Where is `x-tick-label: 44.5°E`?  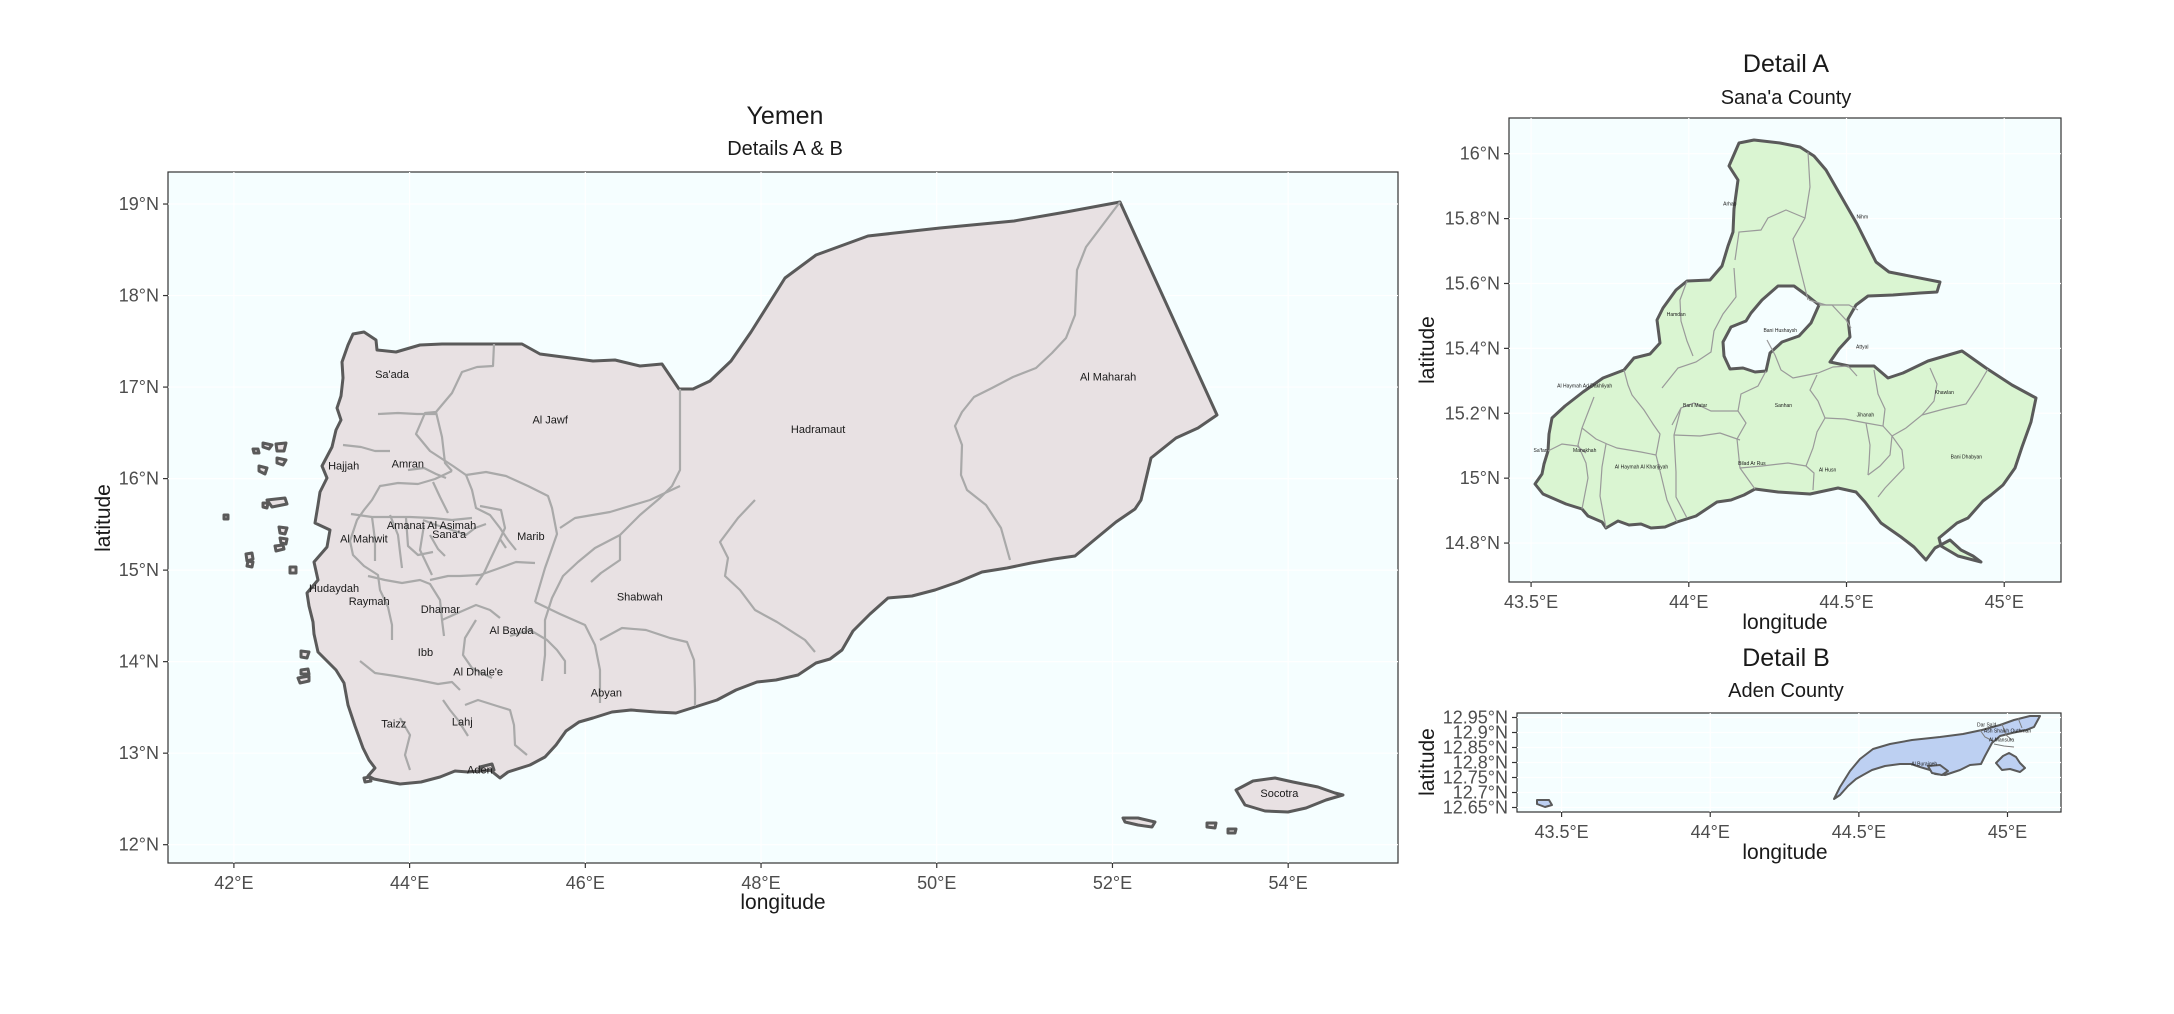
x-tick-label: 44.5°E is located at coordinates (1846, 602).